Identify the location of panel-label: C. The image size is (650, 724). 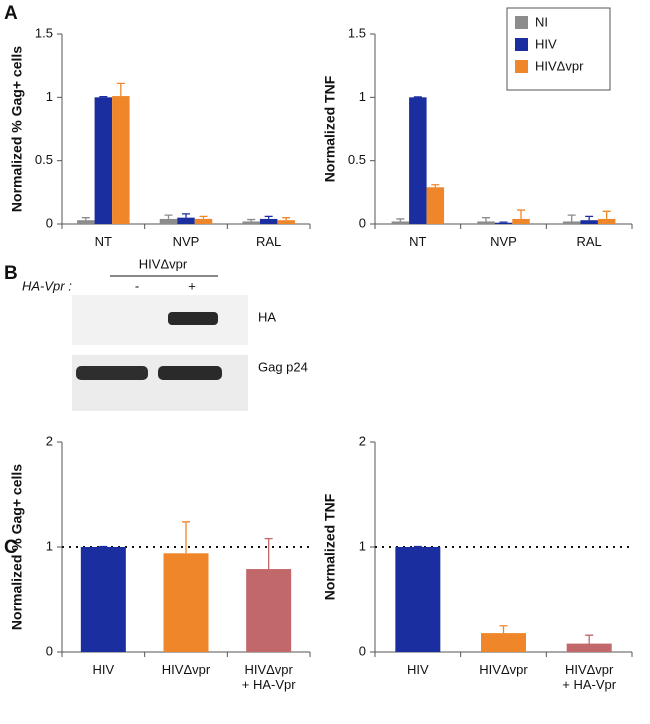
(11, 547).